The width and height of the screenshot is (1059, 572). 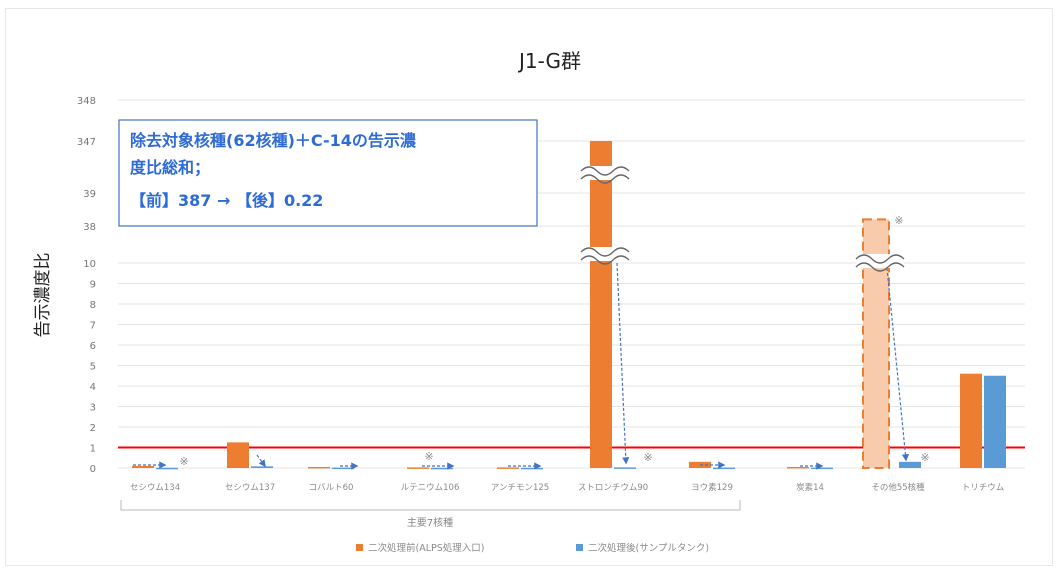 What do you see at coordinates (89, 264) in the screenshot?
I see `y-tick-label: 10` at bounding box center [89, 264].